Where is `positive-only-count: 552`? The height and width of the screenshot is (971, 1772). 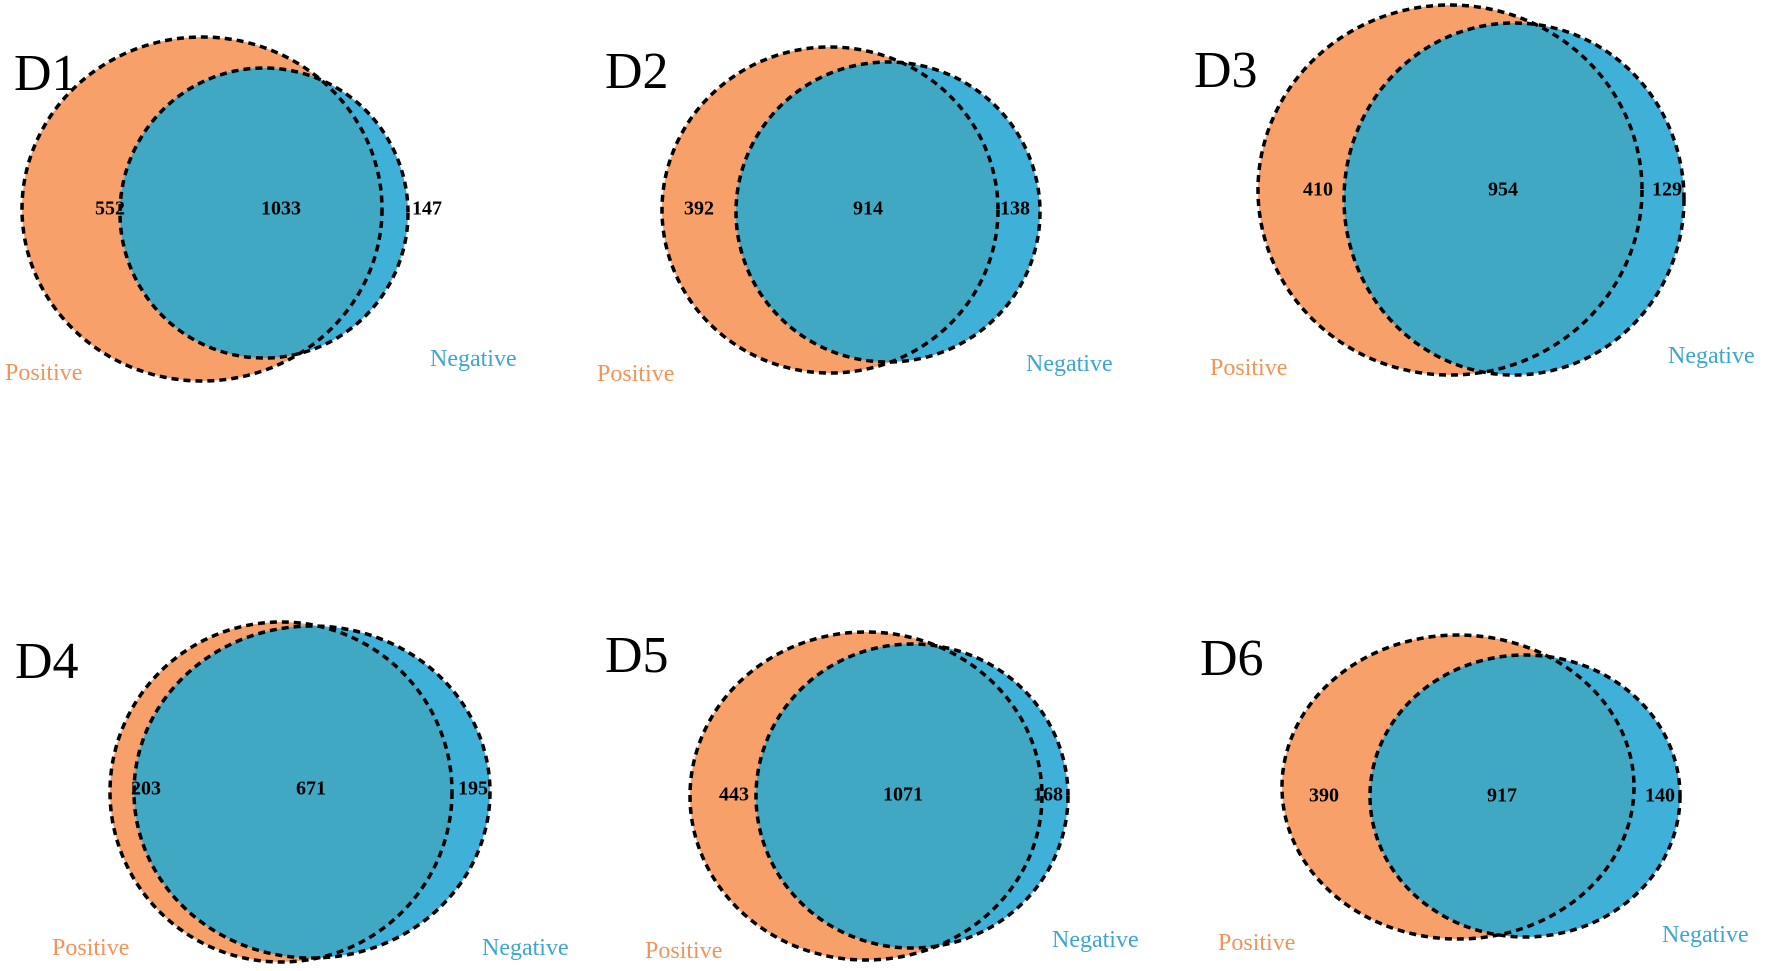
positive-only-count: 552 is located at coordinates (110, 209).